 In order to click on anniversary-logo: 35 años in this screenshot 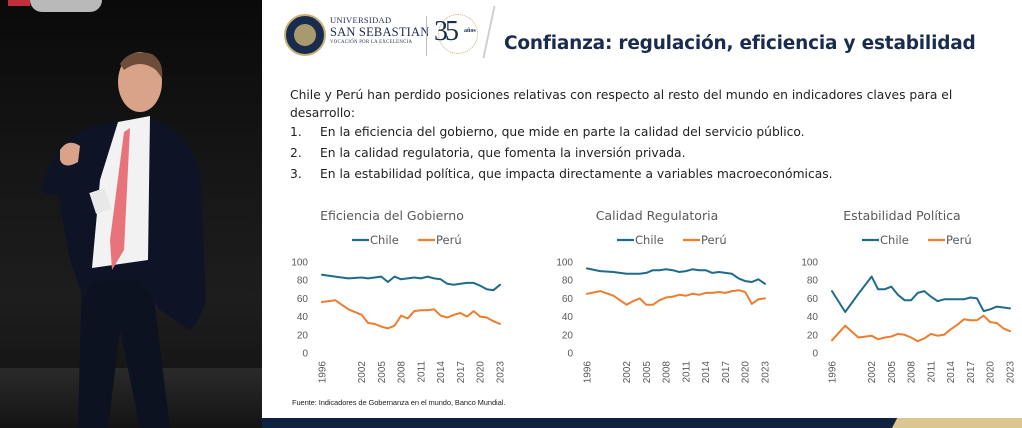, I will do `click(459, 35)`.